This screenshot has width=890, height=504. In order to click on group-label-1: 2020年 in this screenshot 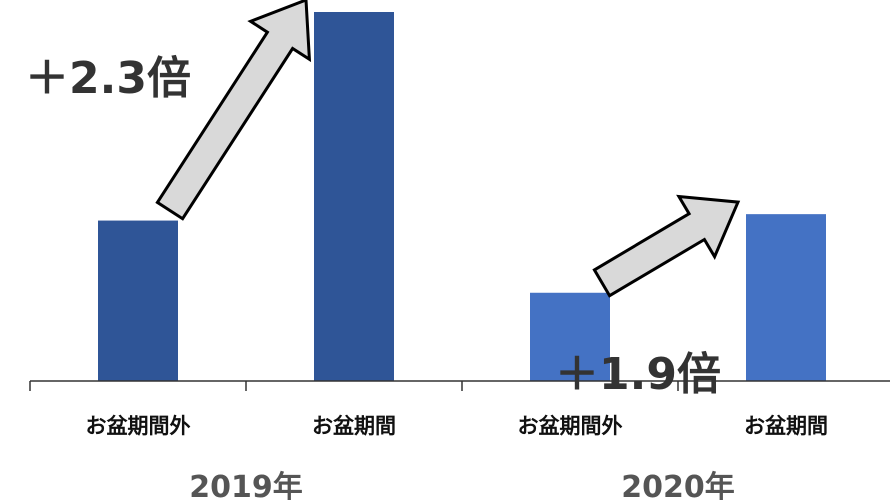, I will do `click(678, 487)`.